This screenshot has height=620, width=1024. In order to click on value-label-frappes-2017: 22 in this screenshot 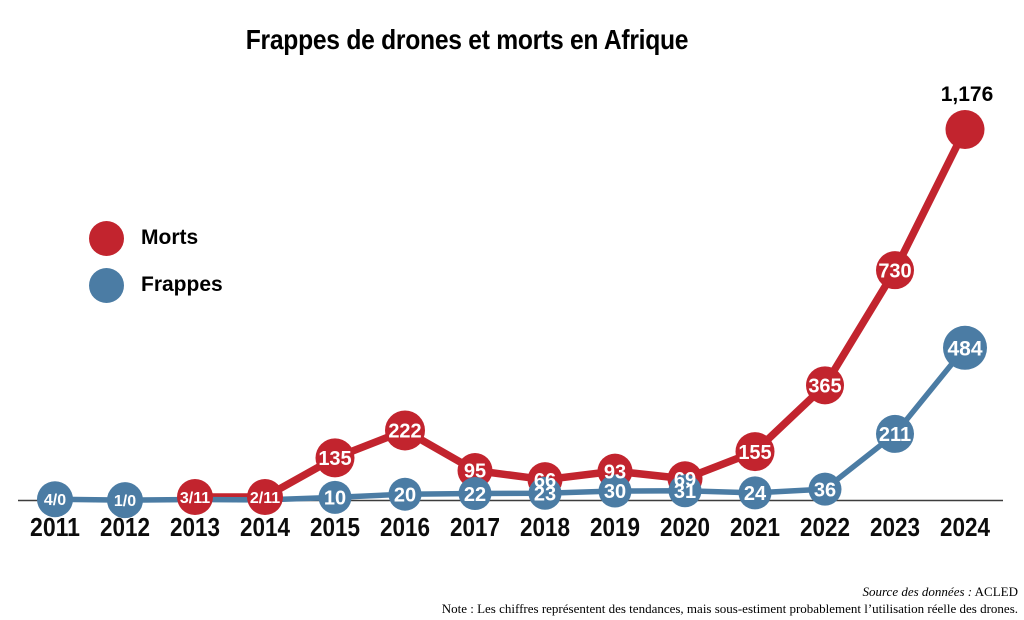, I will do `click(475, 495)`.